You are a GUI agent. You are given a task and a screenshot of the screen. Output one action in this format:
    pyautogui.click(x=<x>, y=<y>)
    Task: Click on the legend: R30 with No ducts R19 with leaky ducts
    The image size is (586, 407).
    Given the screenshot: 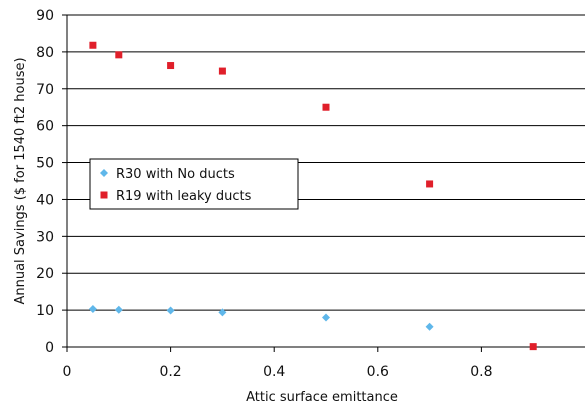 What is the action you would take?
    pyautogui.click(x=194, y=184)
    